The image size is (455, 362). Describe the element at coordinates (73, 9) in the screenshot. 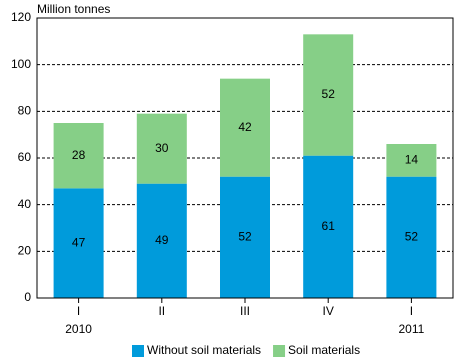

I see `y-axis-label: Million tonnes` at that location.